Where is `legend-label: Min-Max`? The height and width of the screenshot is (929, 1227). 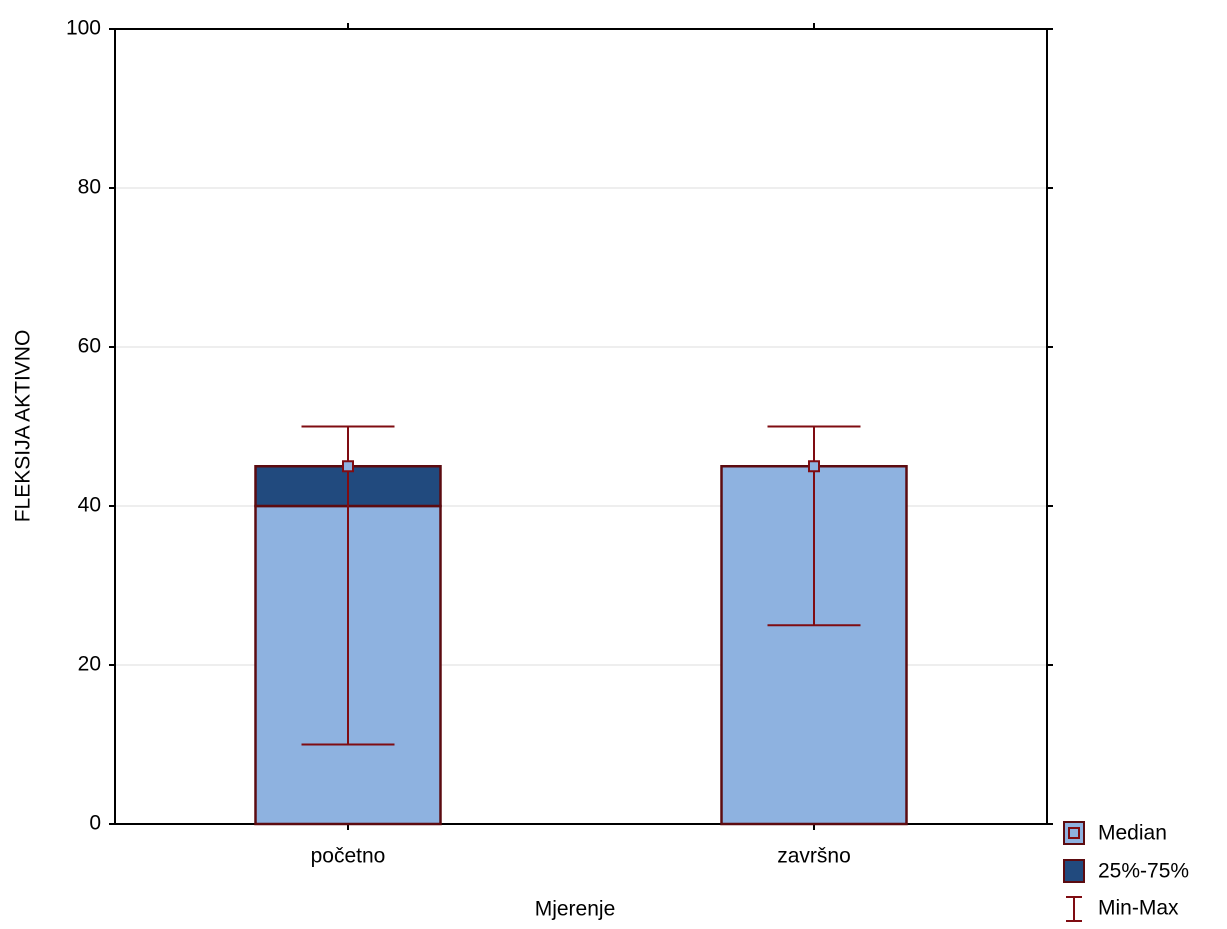
legend-label: Min-Max is located at coordinates (1138, 908).